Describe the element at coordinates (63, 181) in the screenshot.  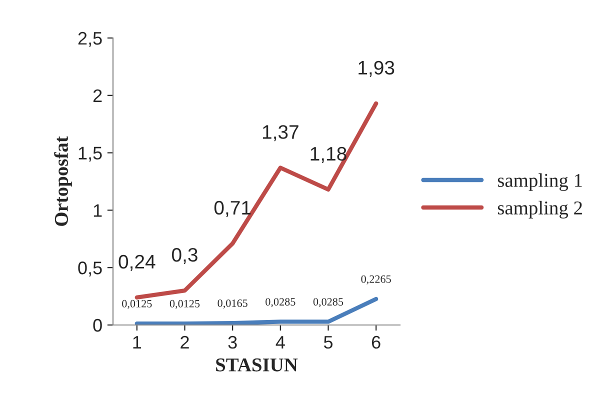
I see `y-axis-title: Ortoposfat` at that location.